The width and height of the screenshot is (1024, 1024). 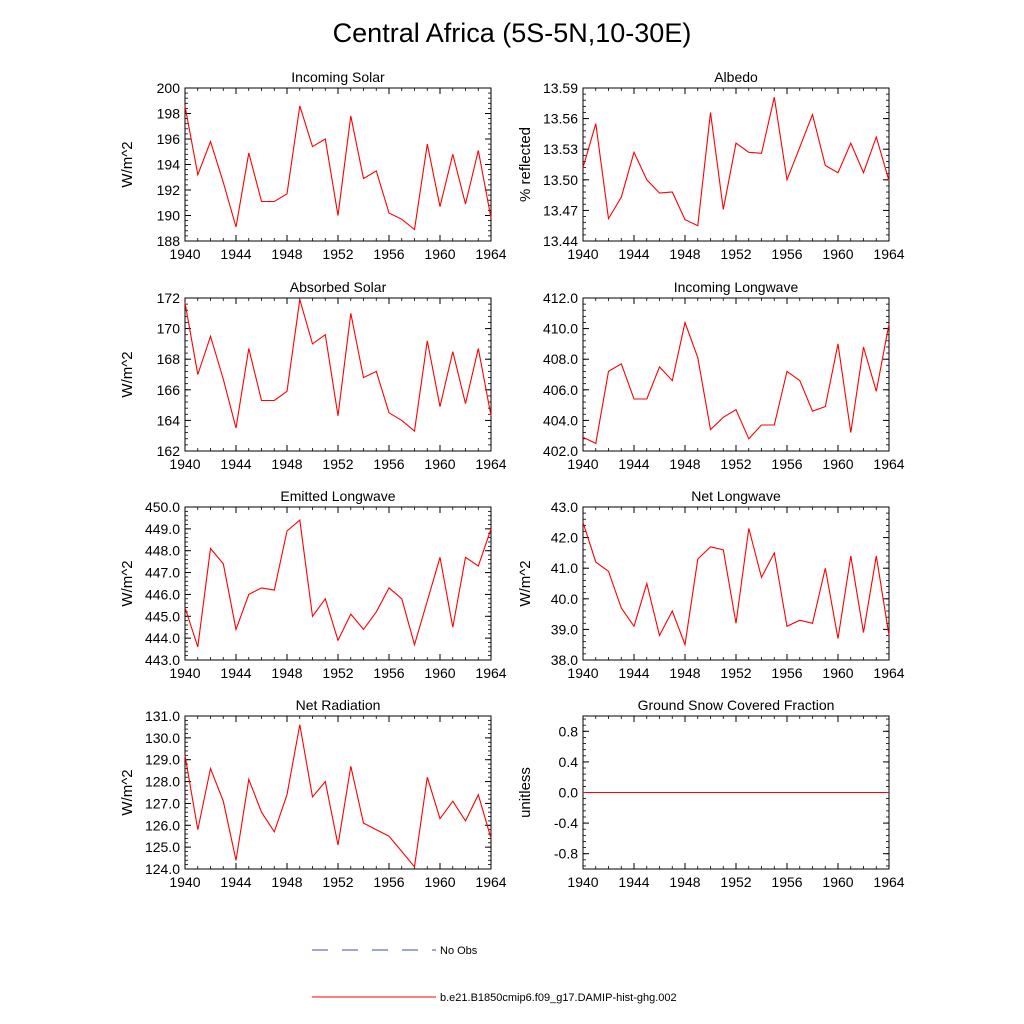 I want to click on y-tick-label: 13.50, so click(x=560, y=180).